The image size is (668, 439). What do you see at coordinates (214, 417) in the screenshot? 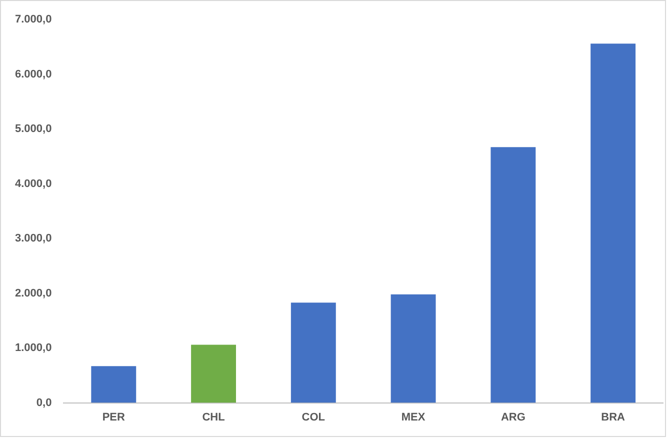
I see `x-tick-label: CHL` at bounding box center [214, 417].